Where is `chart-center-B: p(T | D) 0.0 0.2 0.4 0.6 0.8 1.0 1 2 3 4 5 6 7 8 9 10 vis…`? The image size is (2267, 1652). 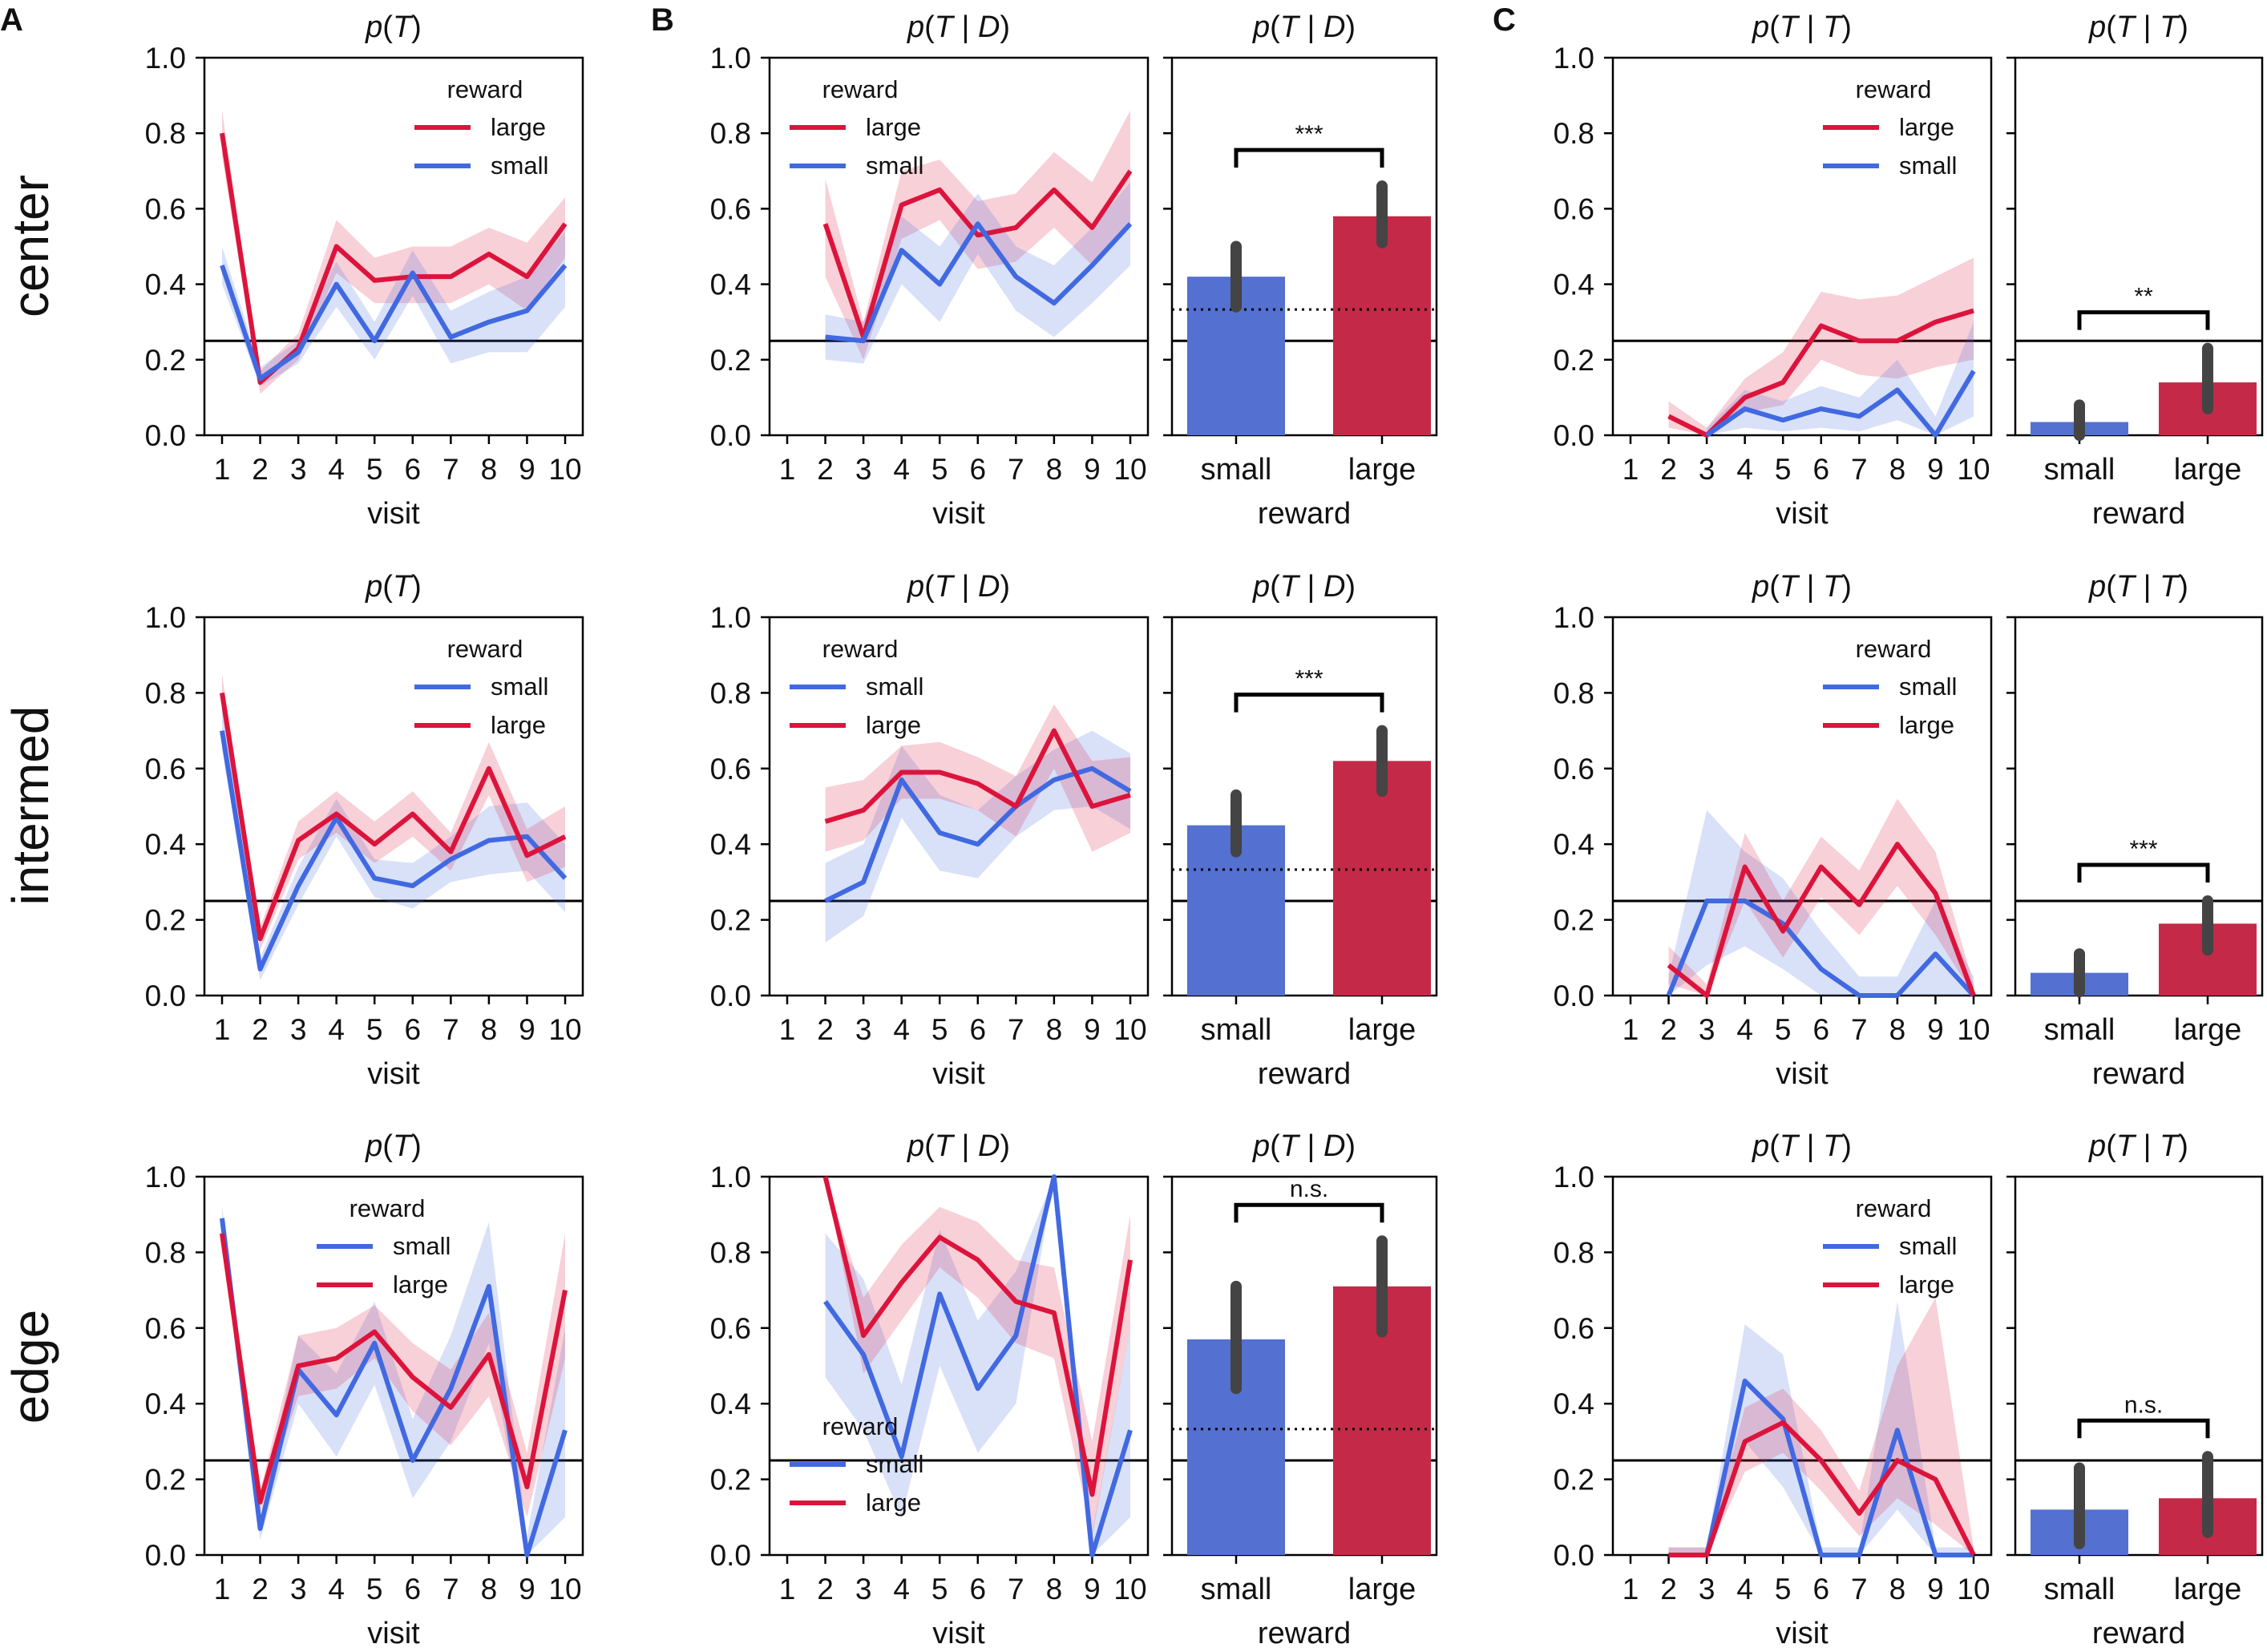 chart-center-B: p(T | D) 0.0 0.2 0.4 0.6 0.8 1.0 1 2 3 4 5 6 7 8 9 10 vis… is located at coordinates (930, 270).